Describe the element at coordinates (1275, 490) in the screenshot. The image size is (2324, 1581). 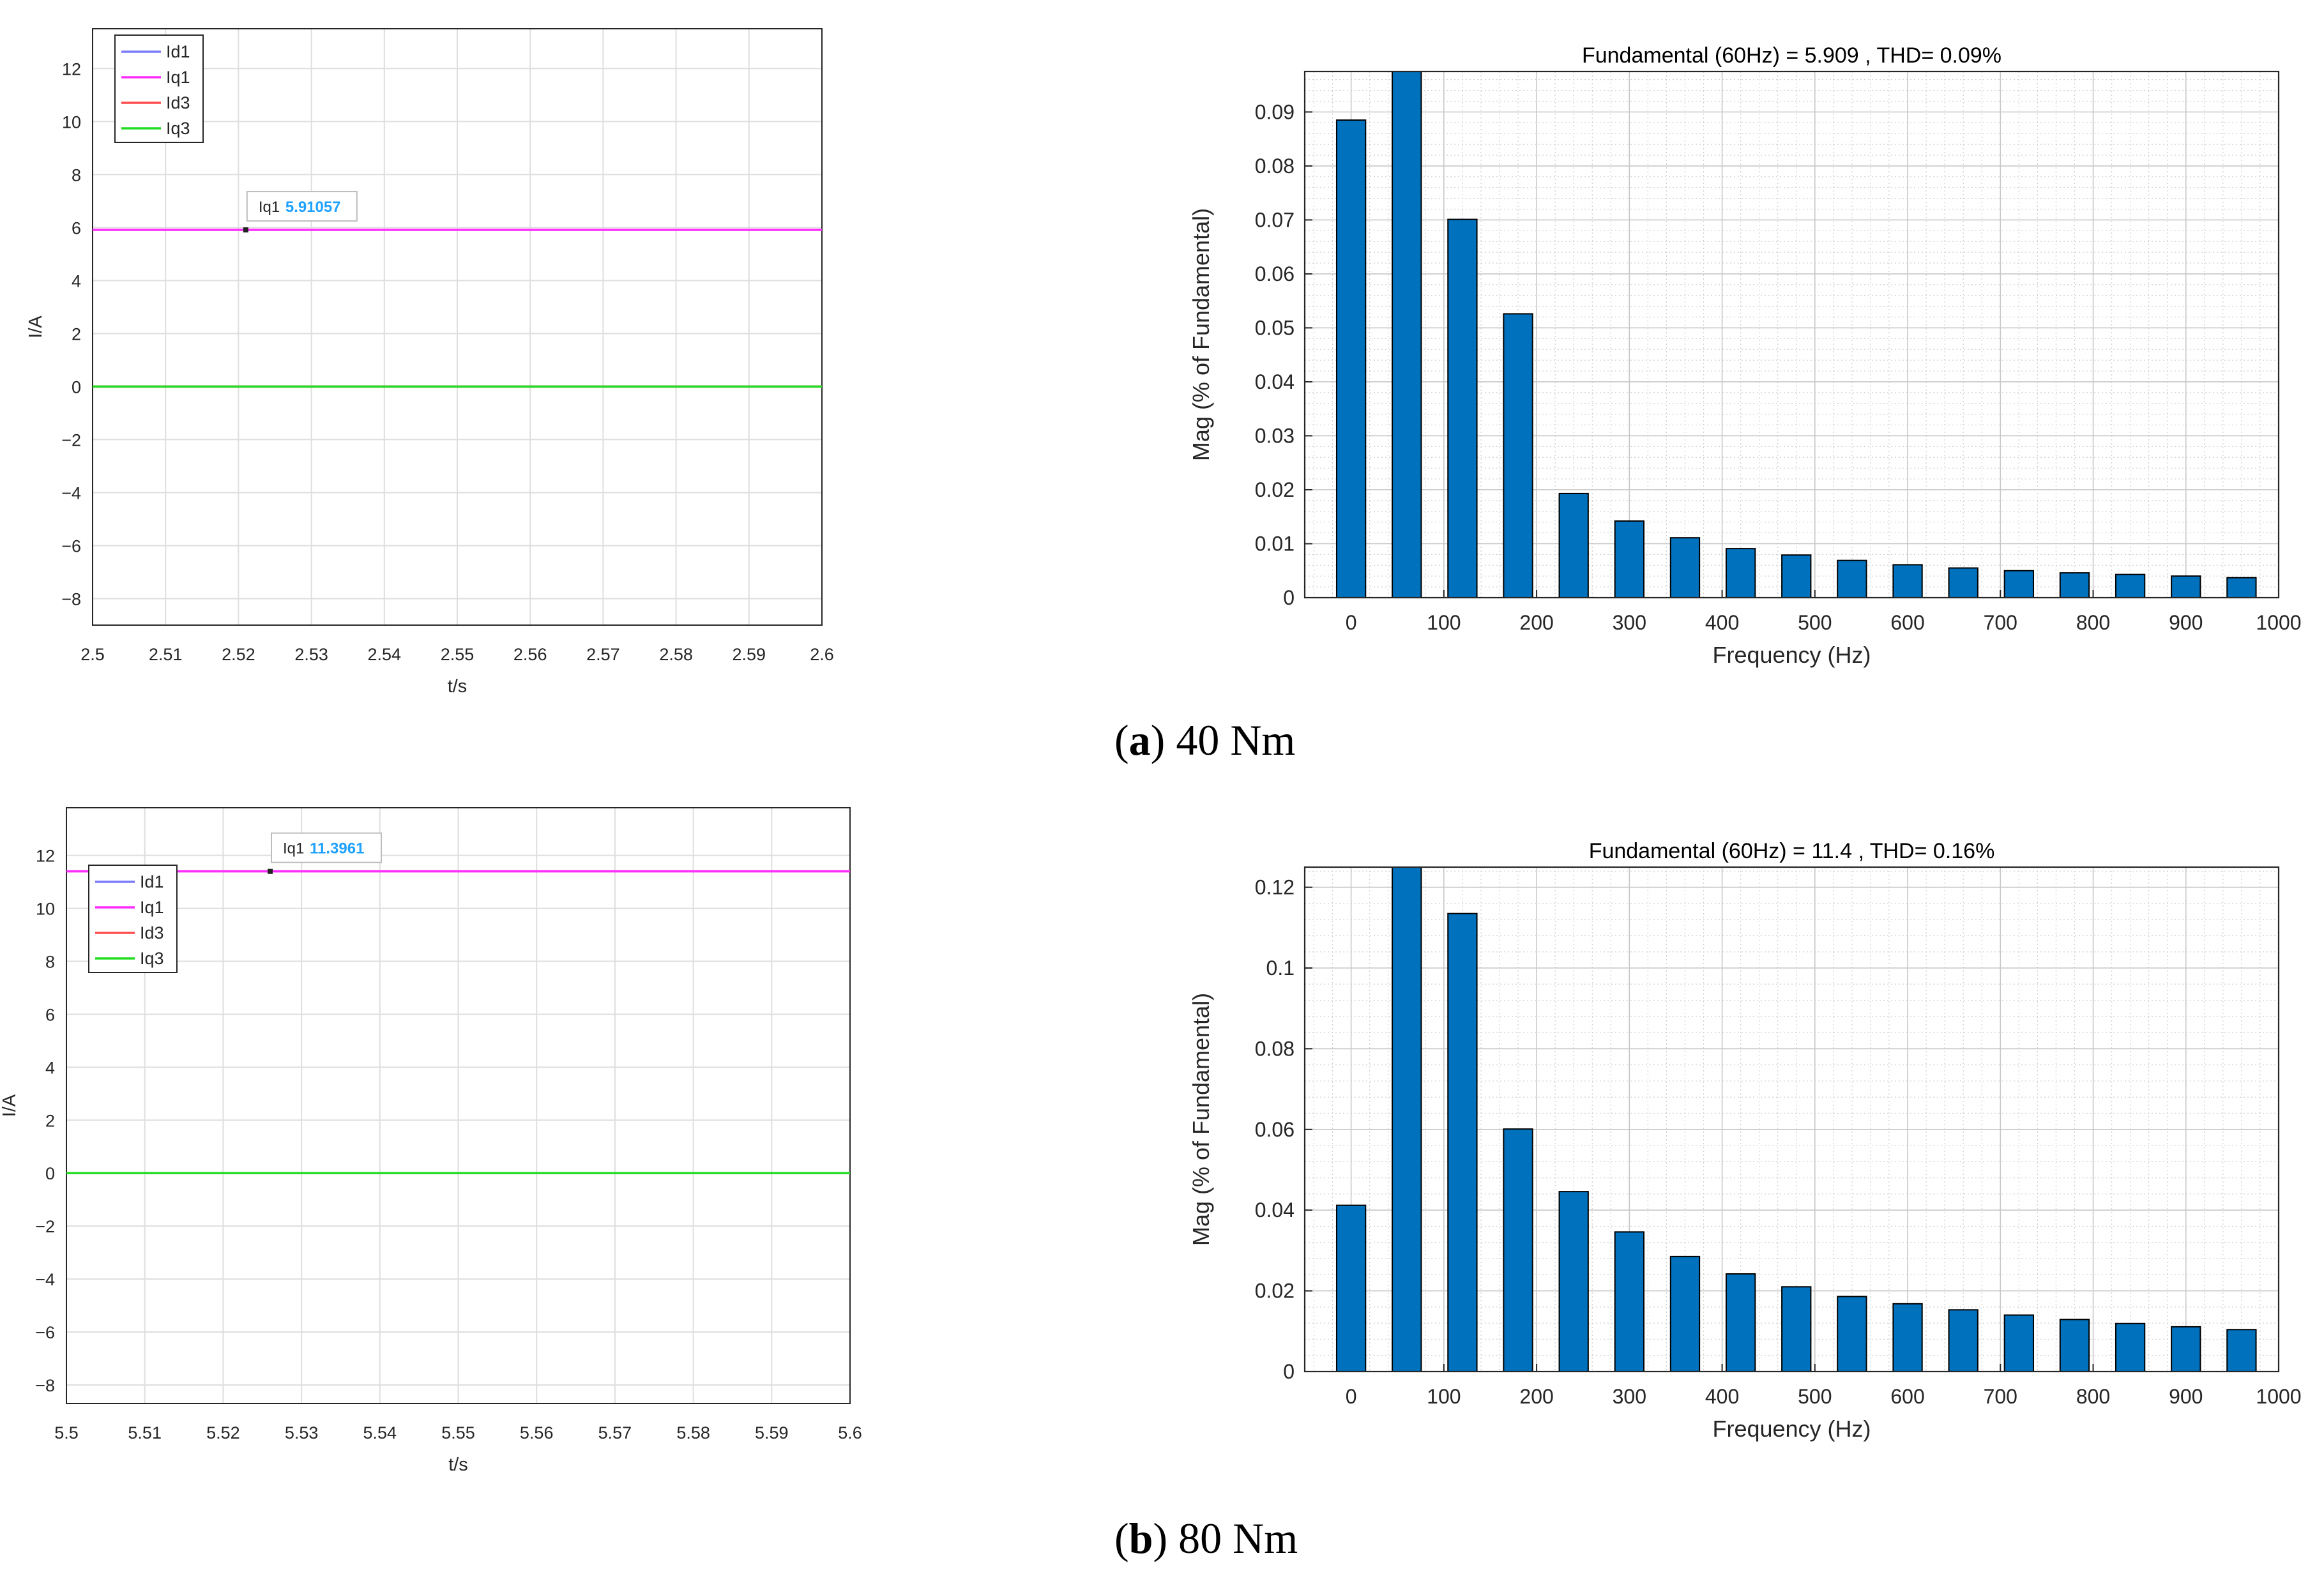
I see `y-tick-label: 0.02` at that location.